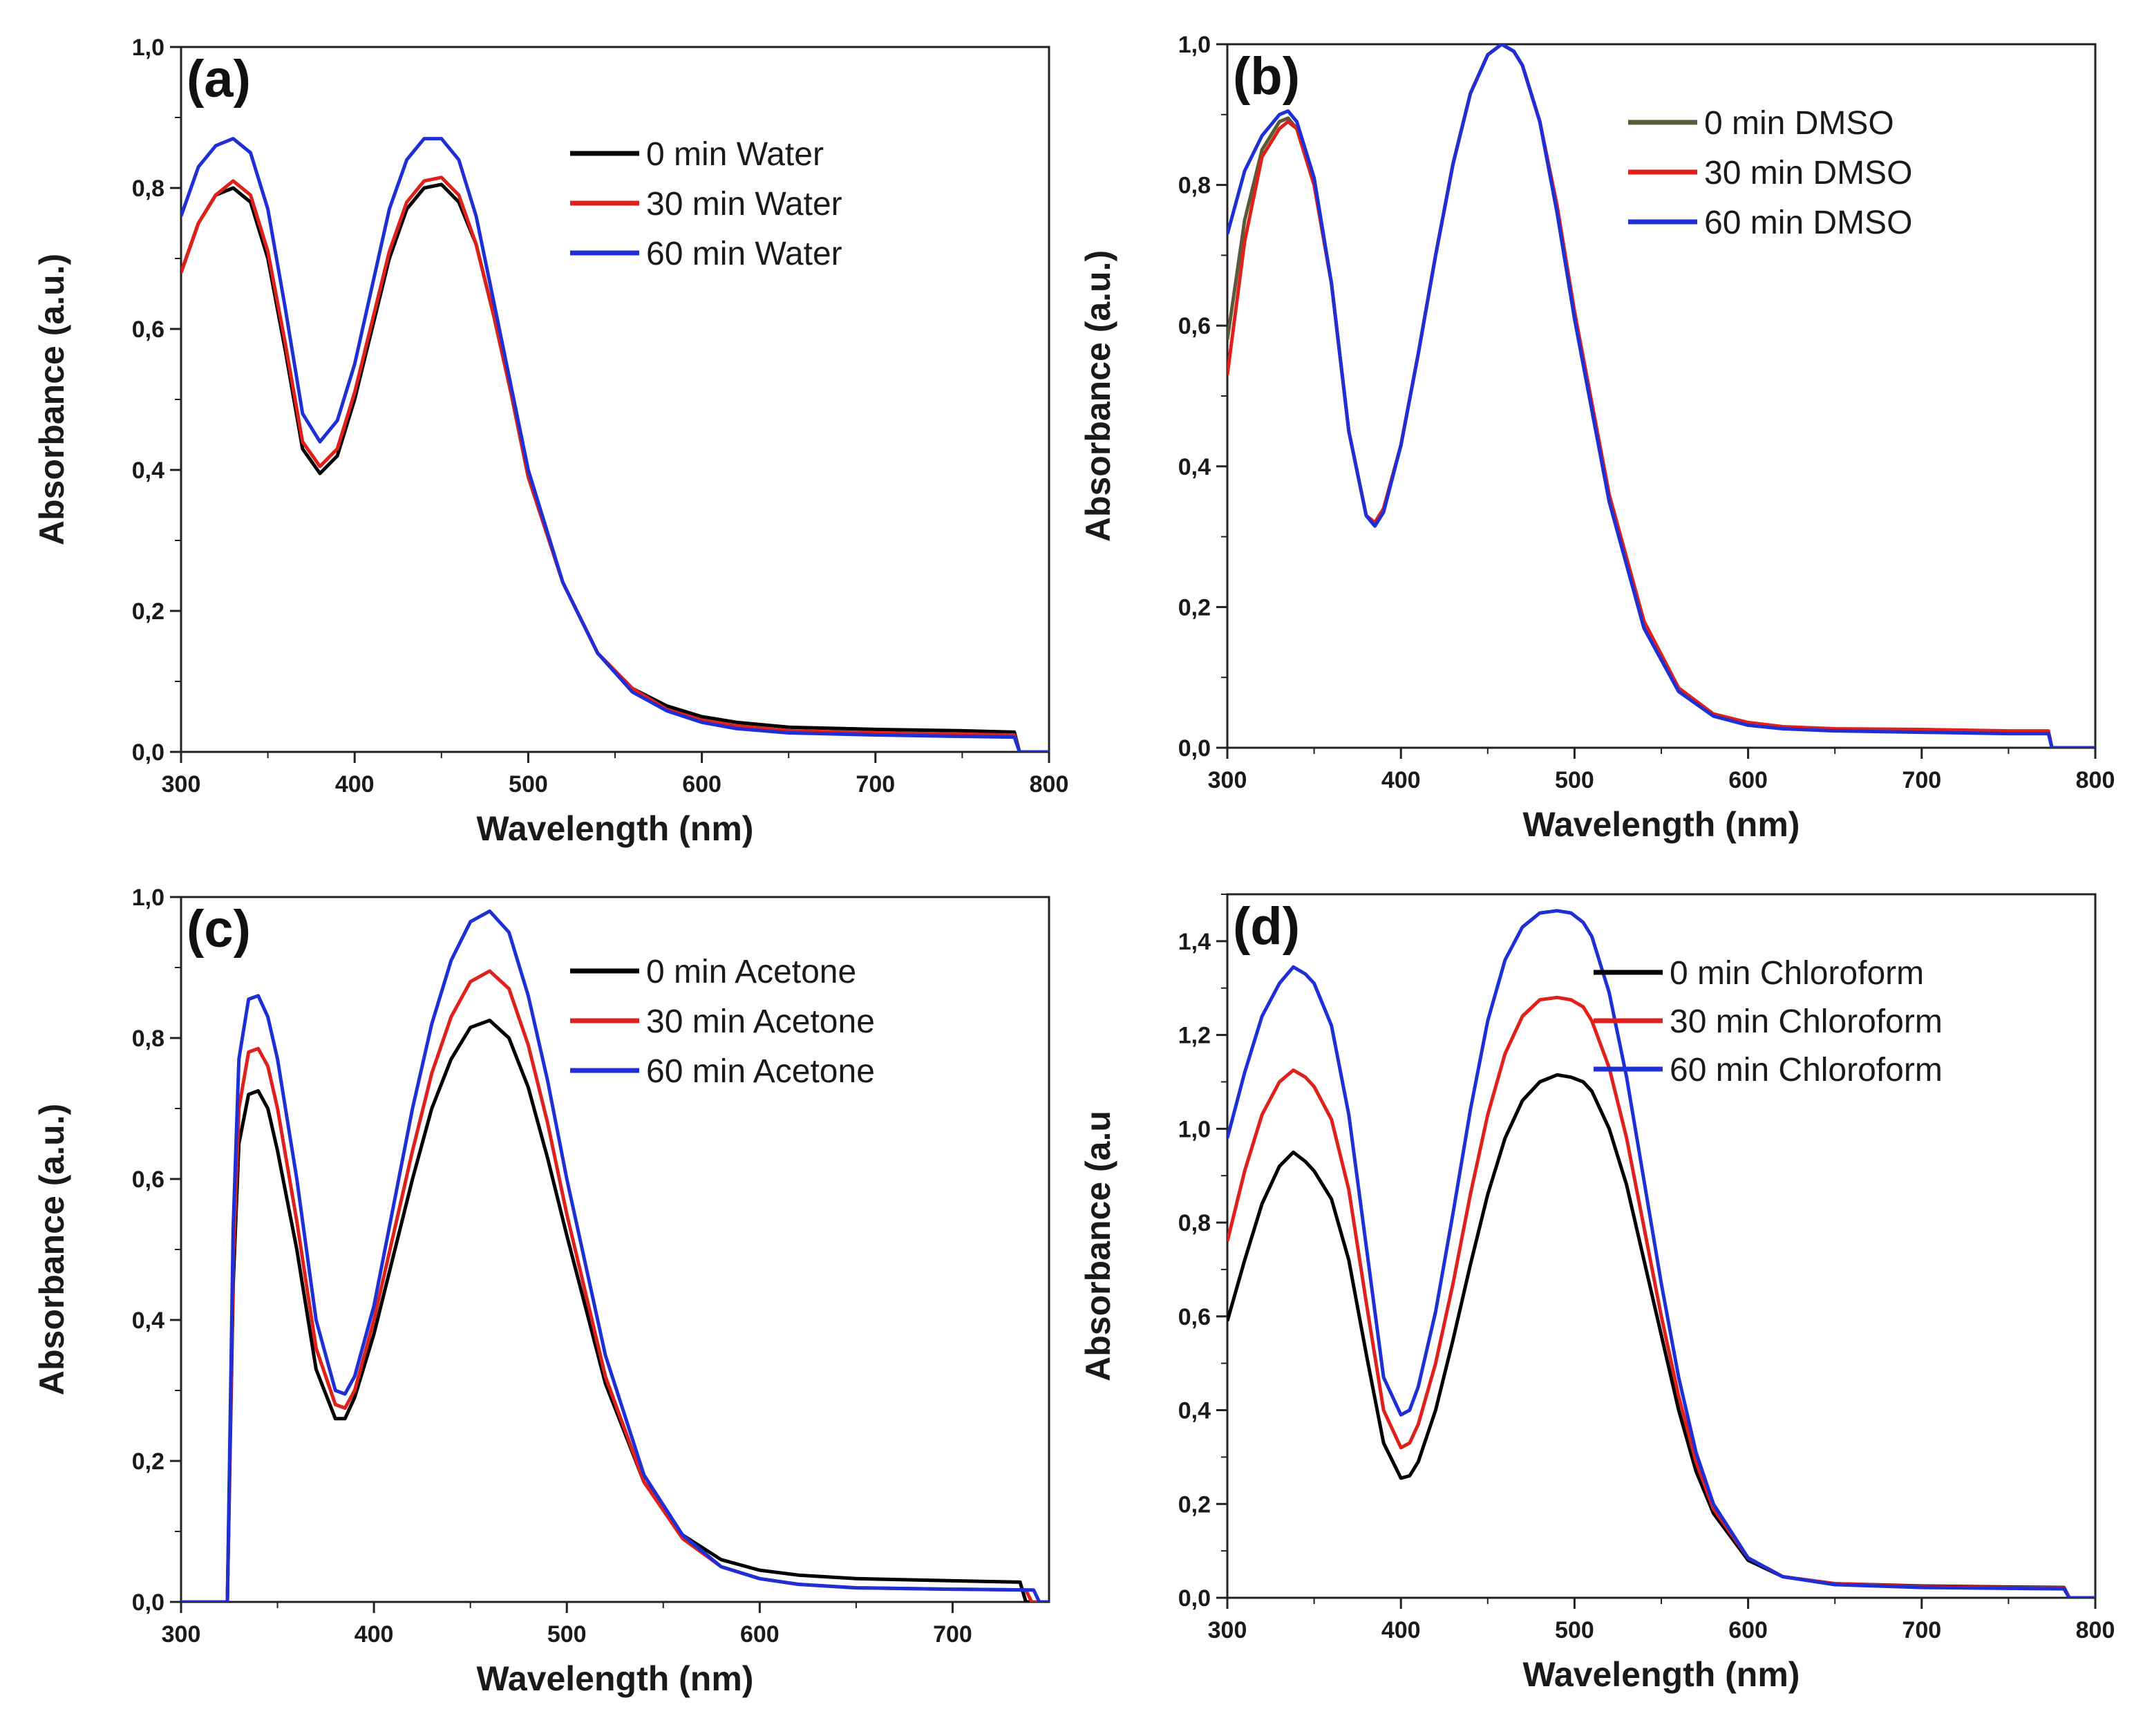  What do you see at coordinates (219, 79) in the screenshot?
I see `panel-label: (a)` at bounding box center [219, 79].